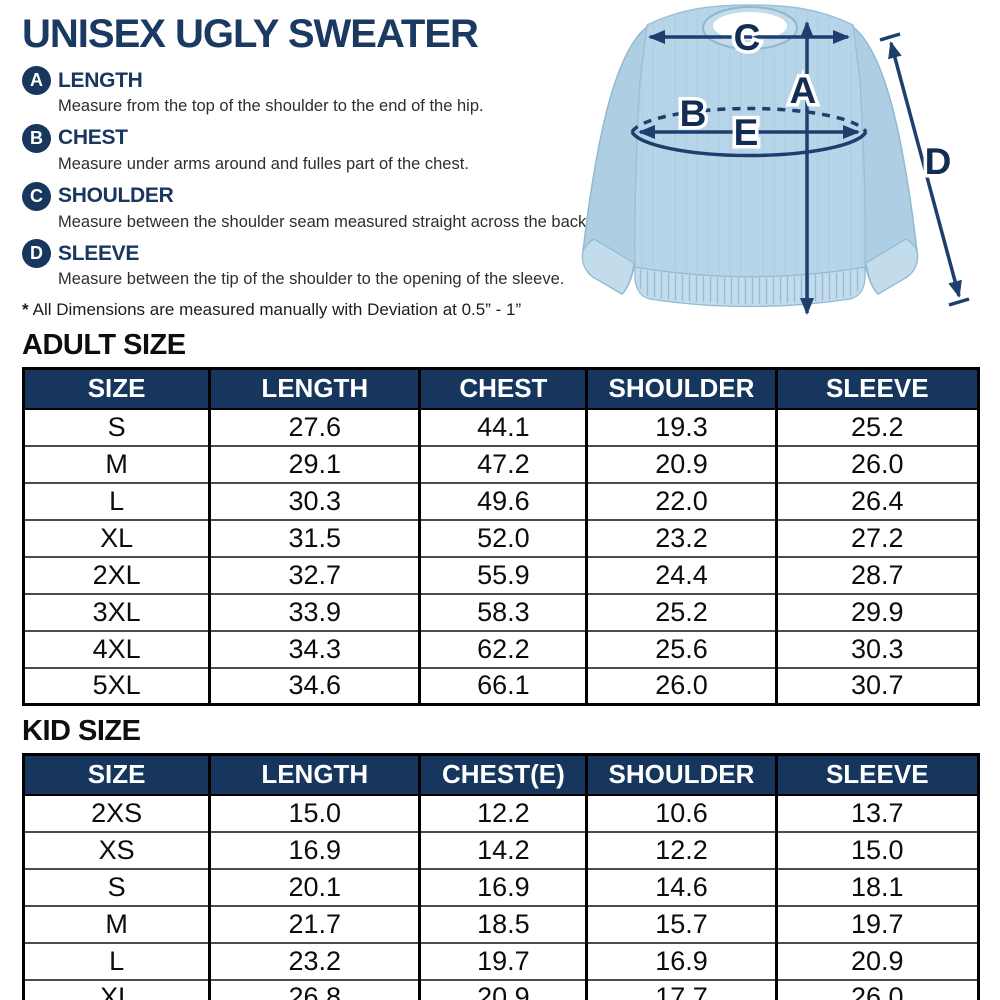 This screenshot has width=1000, height=1000. What do you see at coordinates (314, 685) in the screenshot?
I see `value-cell: 34.6` at bounding box center [314, 685].